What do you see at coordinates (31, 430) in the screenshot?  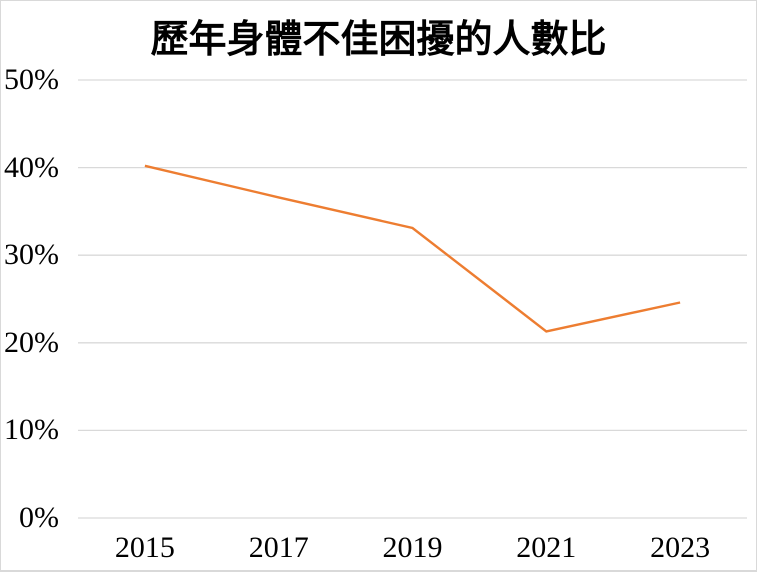 I see `y-axis-tick-label: 10%` at bounding box center [31, 430].